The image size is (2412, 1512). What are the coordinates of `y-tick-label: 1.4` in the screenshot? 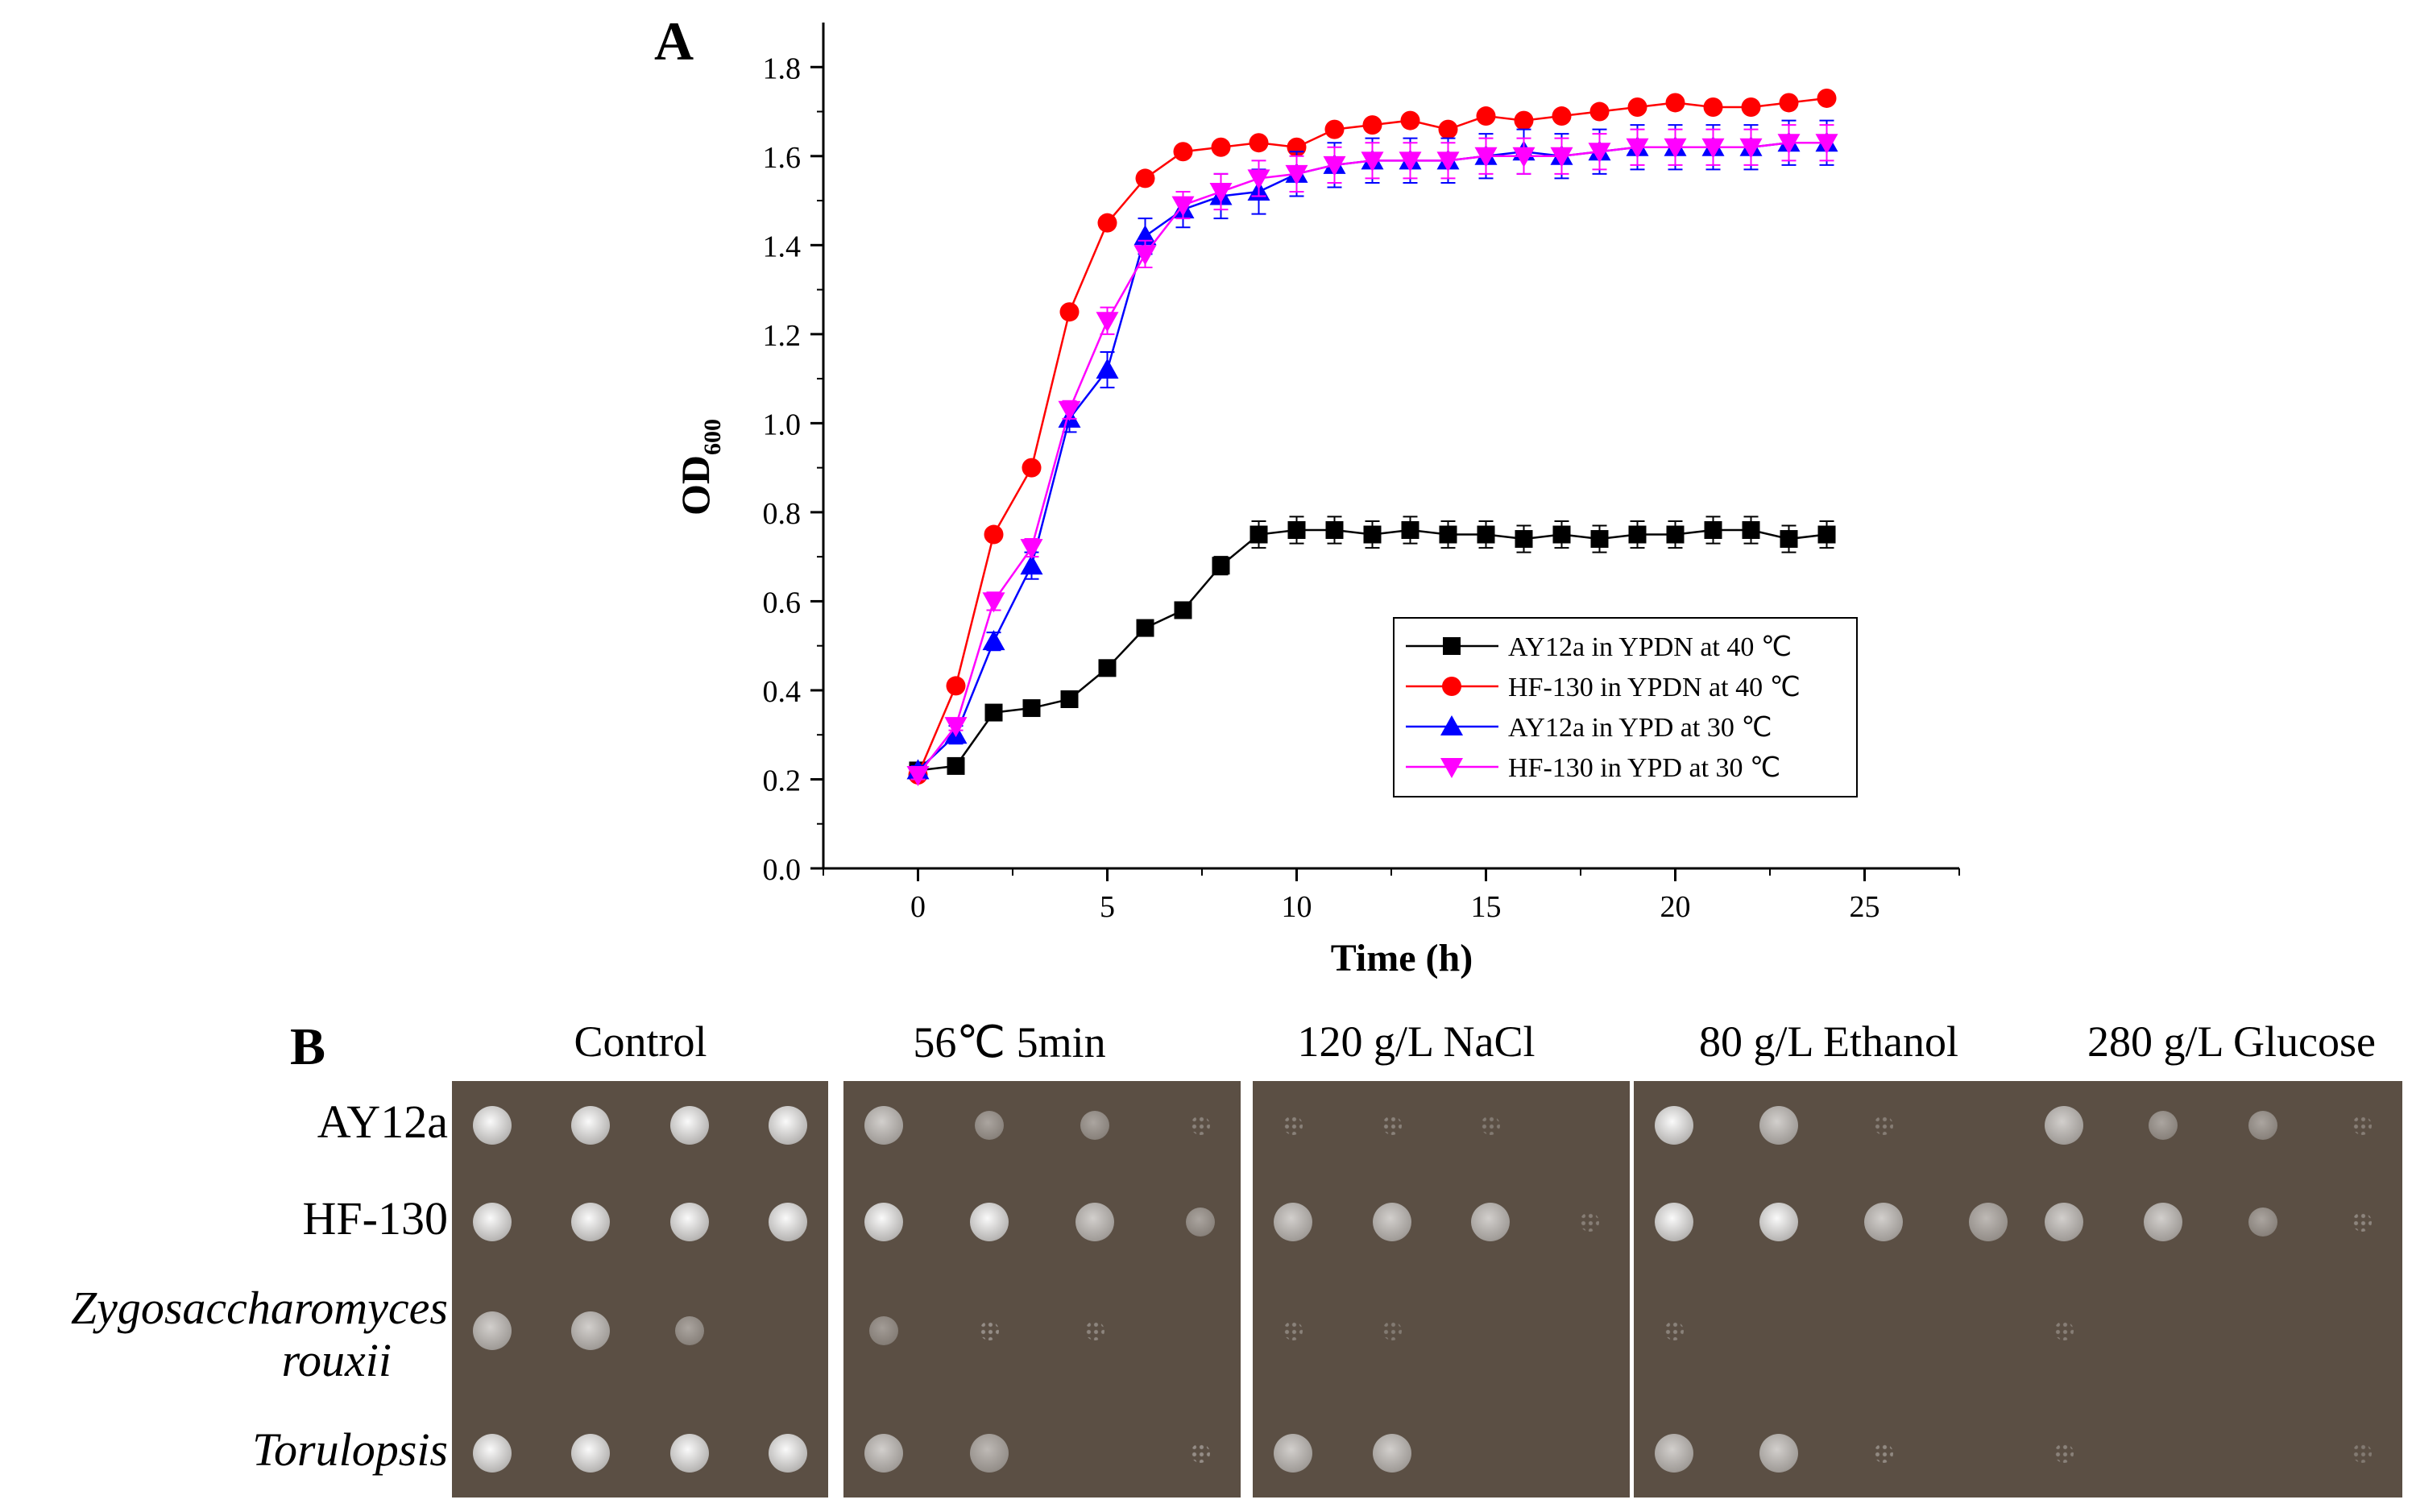 It's located at (783, 247).